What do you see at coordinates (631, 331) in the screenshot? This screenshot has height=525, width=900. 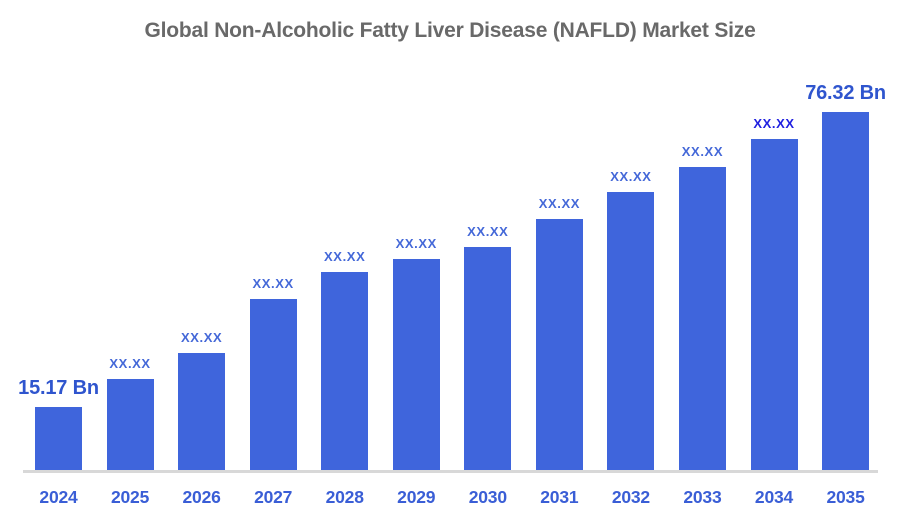 I see `bar-2032` at bounding box center [631, 331].